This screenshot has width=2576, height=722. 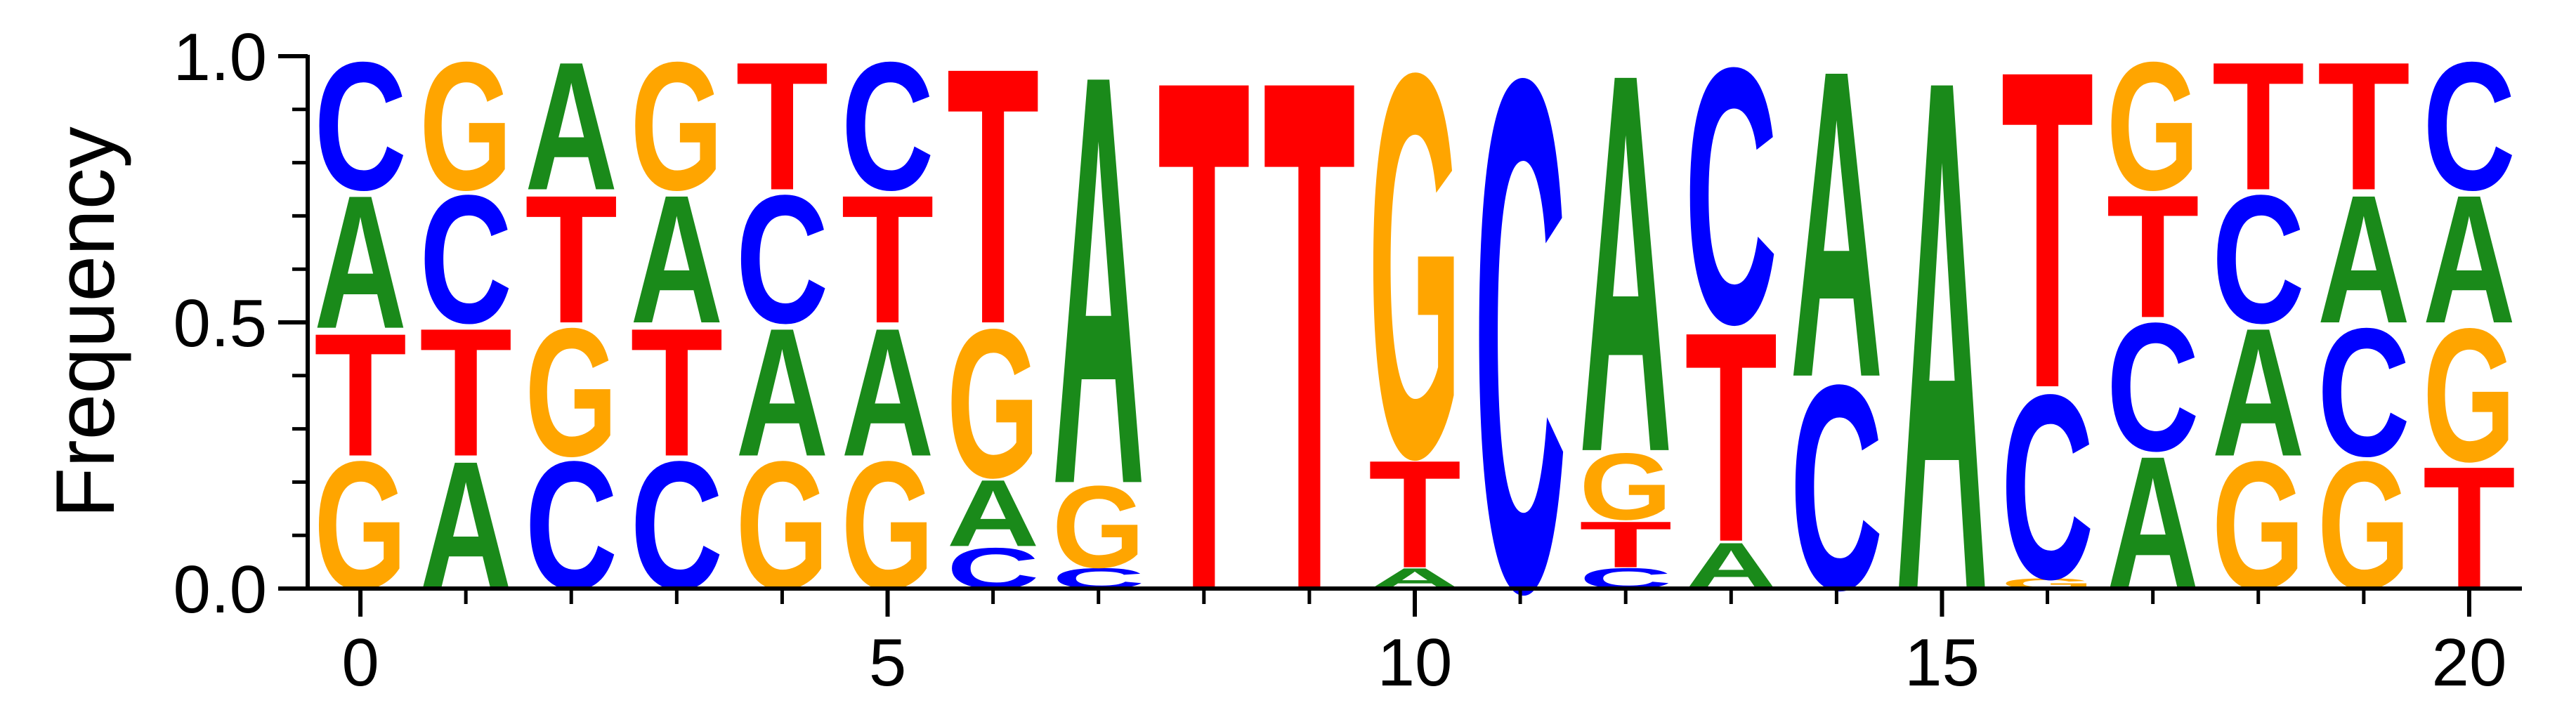 I want to click on logo-letter-G-pos-12: G, so click(x=1626, y=486).